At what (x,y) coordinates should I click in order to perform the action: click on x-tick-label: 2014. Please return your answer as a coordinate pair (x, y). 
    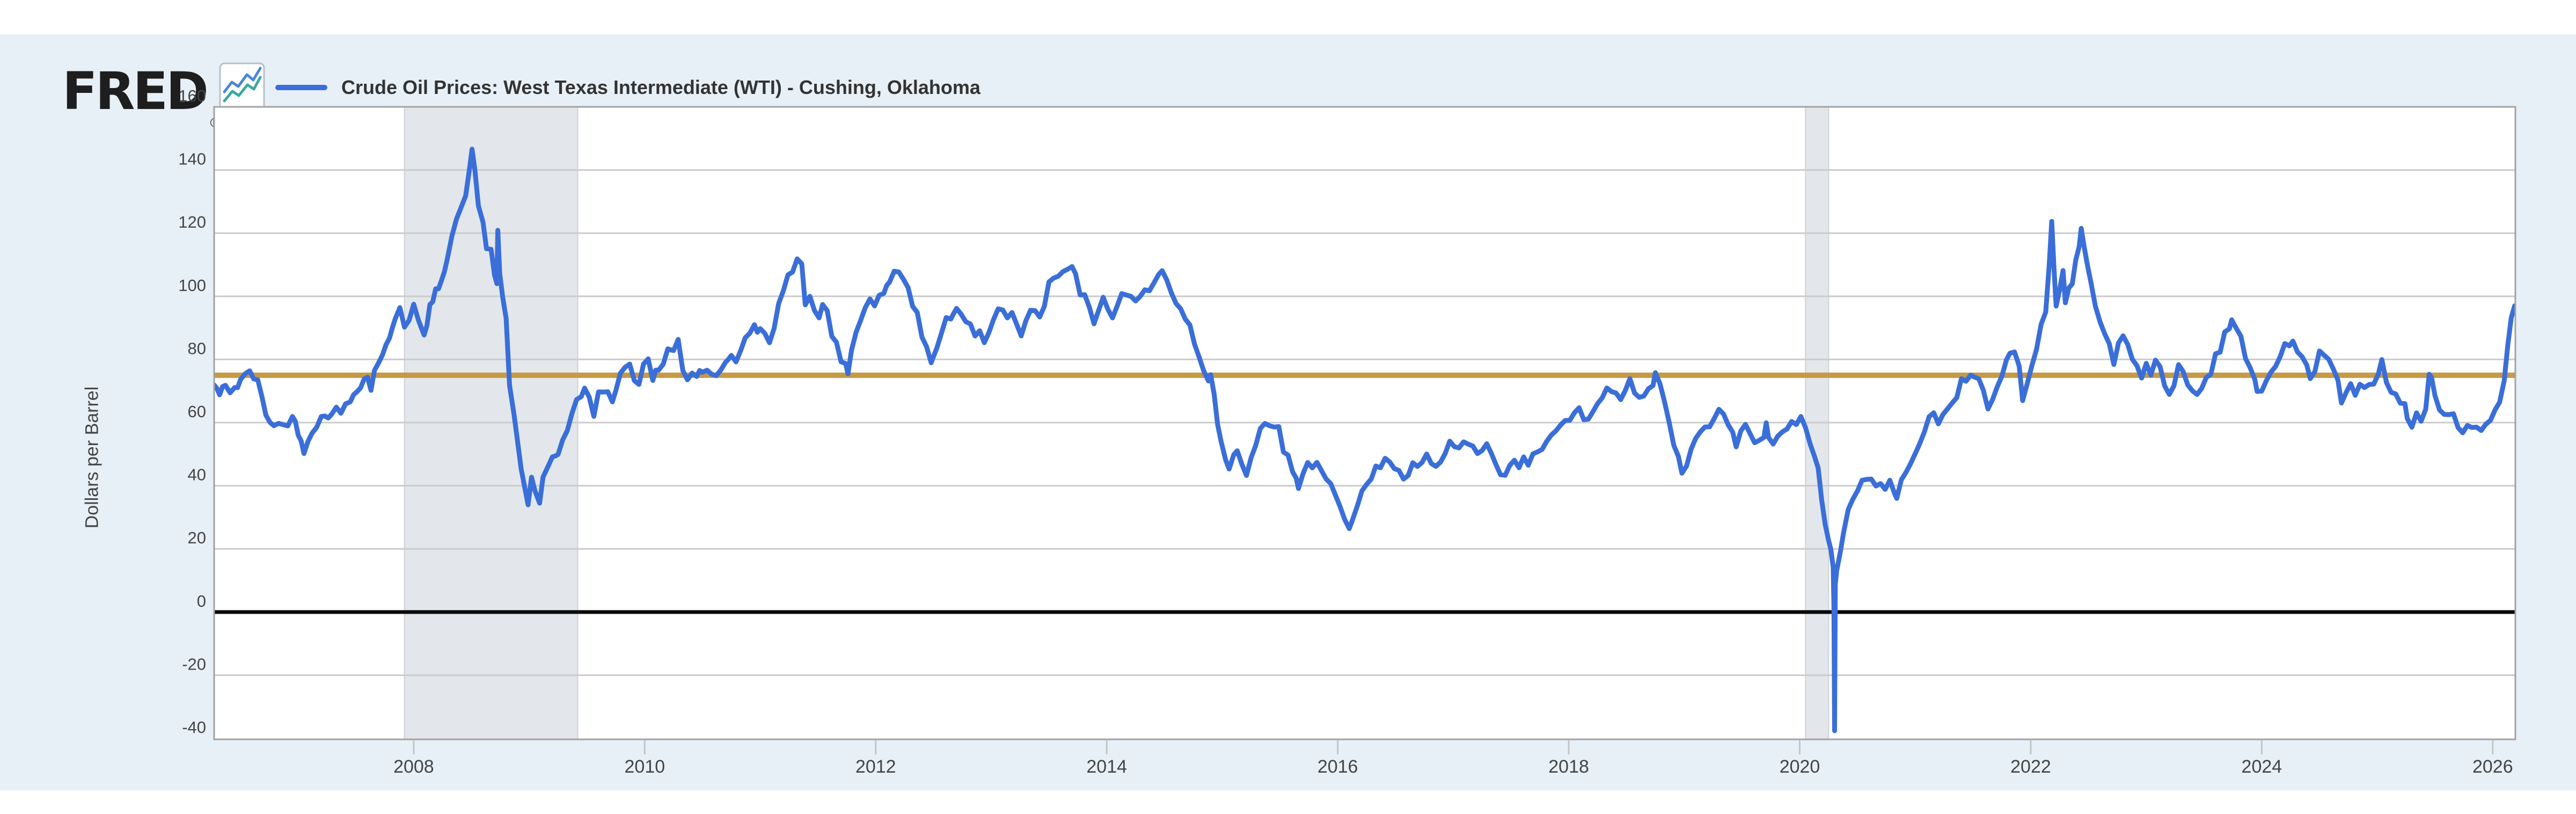
    Looking at the image, I should click on (1106, 767).